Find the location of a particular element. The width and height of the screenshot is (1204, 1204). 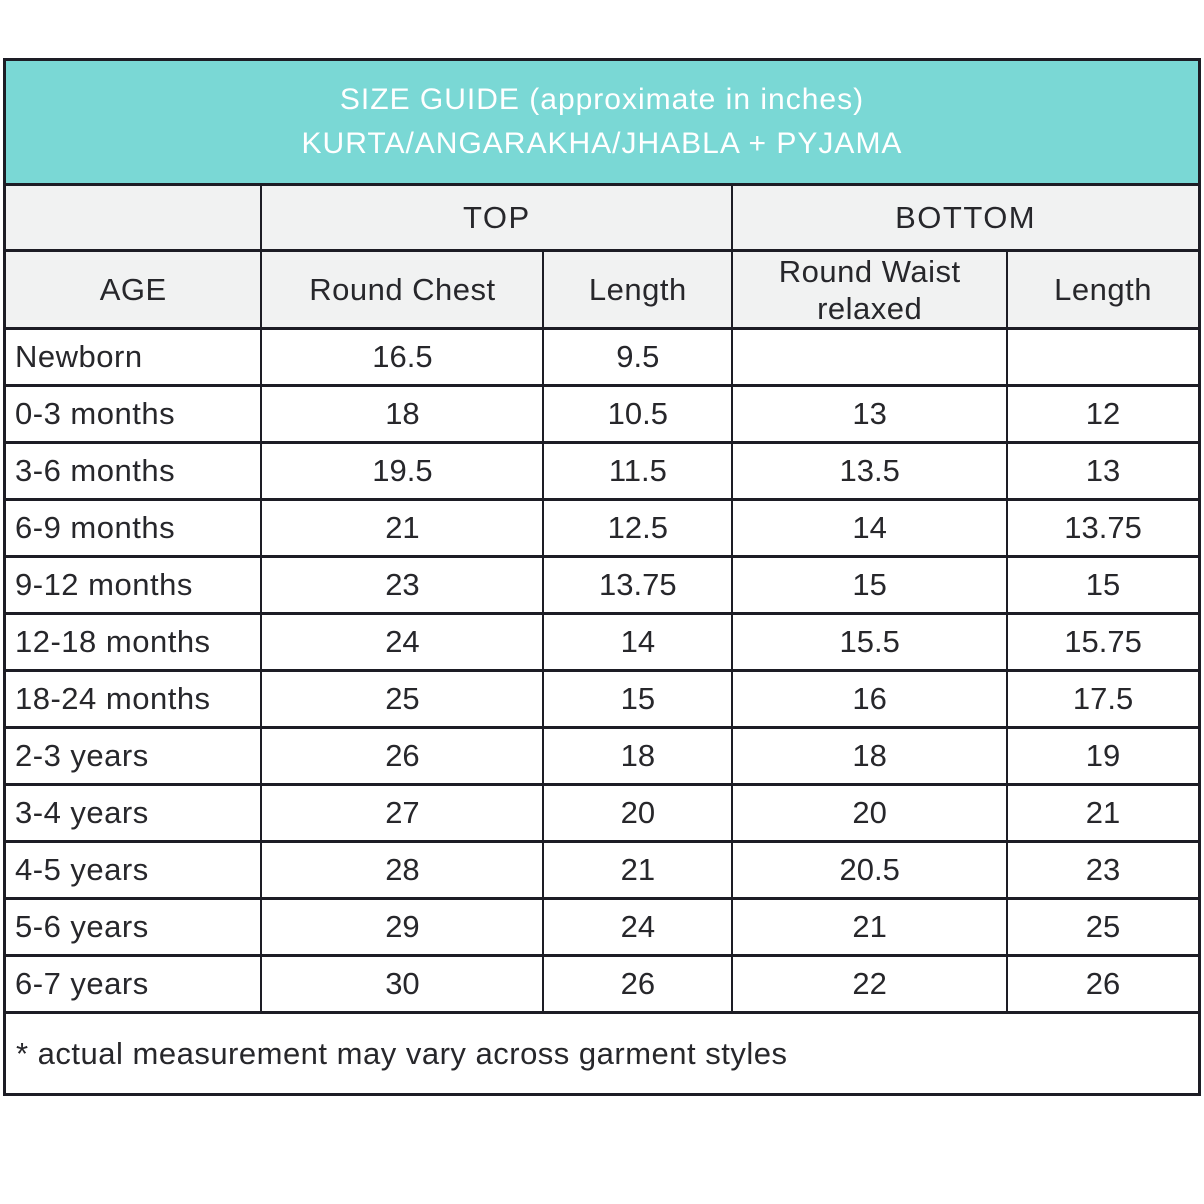

round-chest-cell: 19.5 is located at coordinates (402, 471).